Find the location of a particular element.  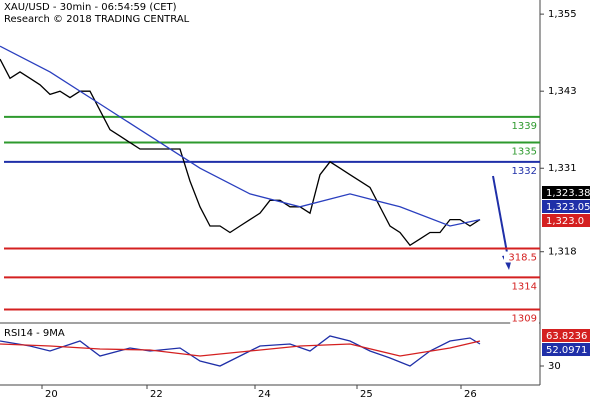

chart-title: XAU/USD - 30min - 06:54:59 (CET) is located at coordinates (90, 7).